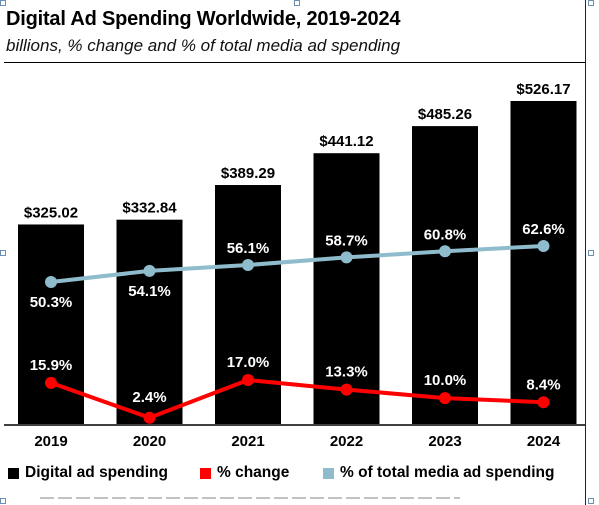 This screenshot has height=505, width=599. Describe the element at coordinates (248, 362) in the screenshot. I see `change-value-label: 17.0%` at that location.